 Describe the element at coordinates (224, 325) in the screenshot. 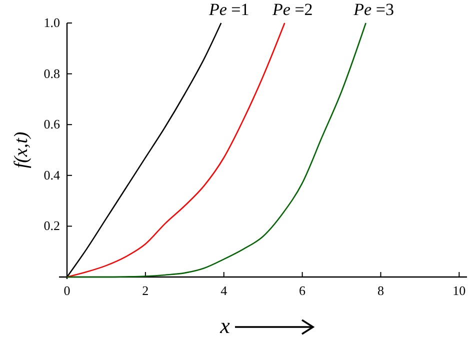

I see `x-axis-title: x` at that location.